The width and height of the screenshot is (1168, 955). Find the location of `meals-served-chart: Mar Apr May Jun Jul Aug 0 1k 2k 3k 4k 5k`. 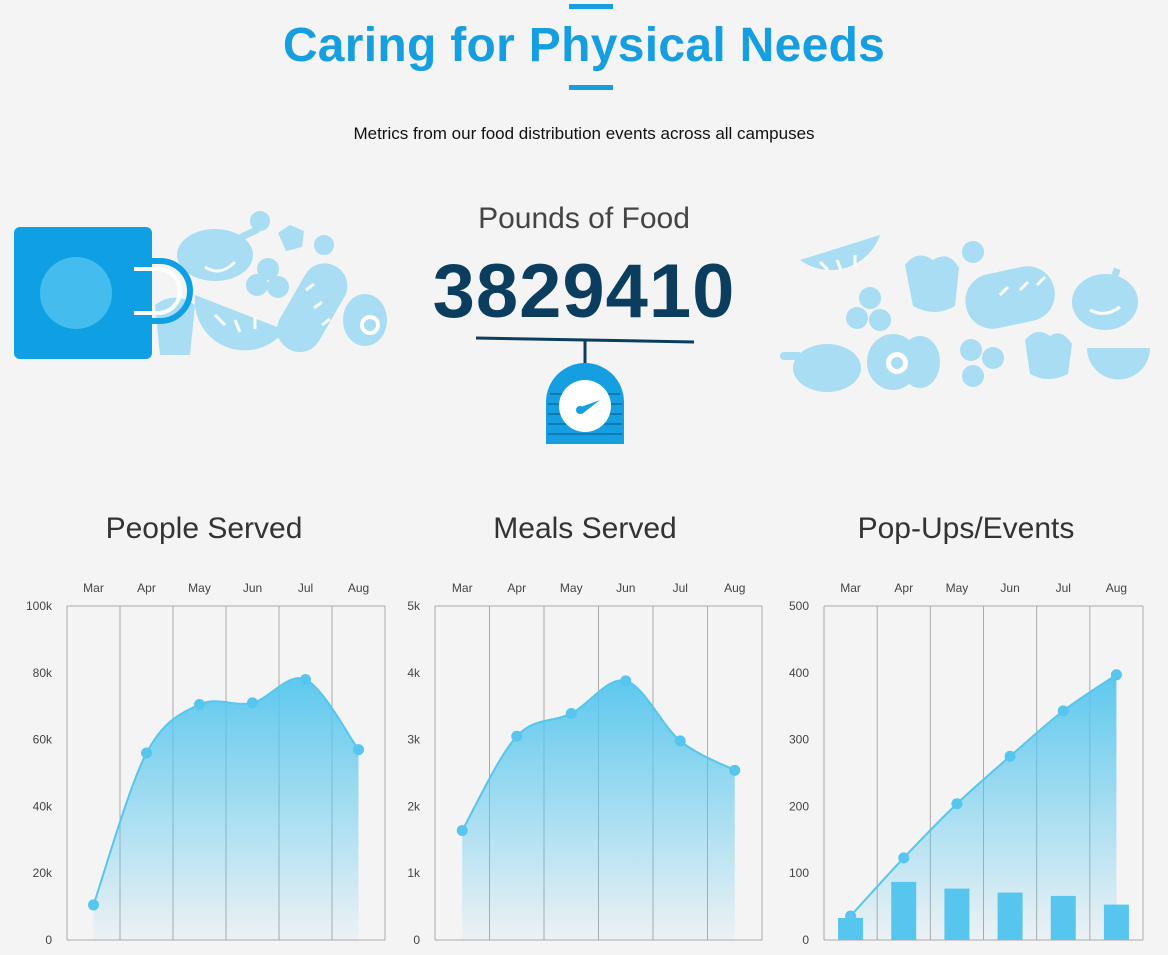

meals-served-chart: Mar Apr May Jun Jul Aug 0 1k 2k 3k 4k 5k is located at coordinates (585, 764).